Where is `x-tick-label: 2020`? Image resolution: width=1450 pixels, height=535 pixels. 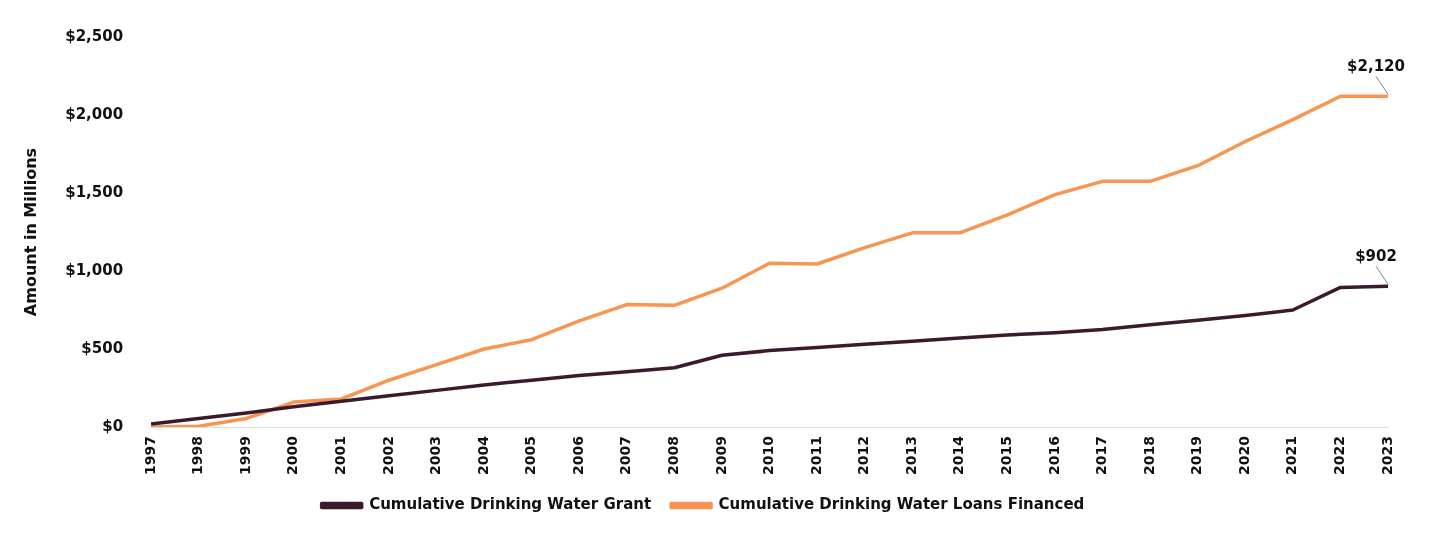
x-tick-label: 2020 is located at coordinates (1243, 455).